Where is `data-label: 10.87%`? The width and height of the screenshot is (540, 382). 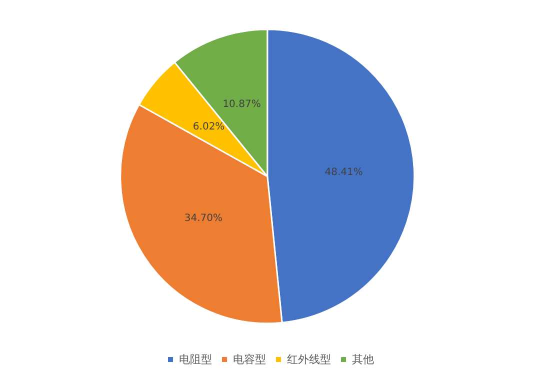
data-label: 10.87% is located at coordinates (241, 104).